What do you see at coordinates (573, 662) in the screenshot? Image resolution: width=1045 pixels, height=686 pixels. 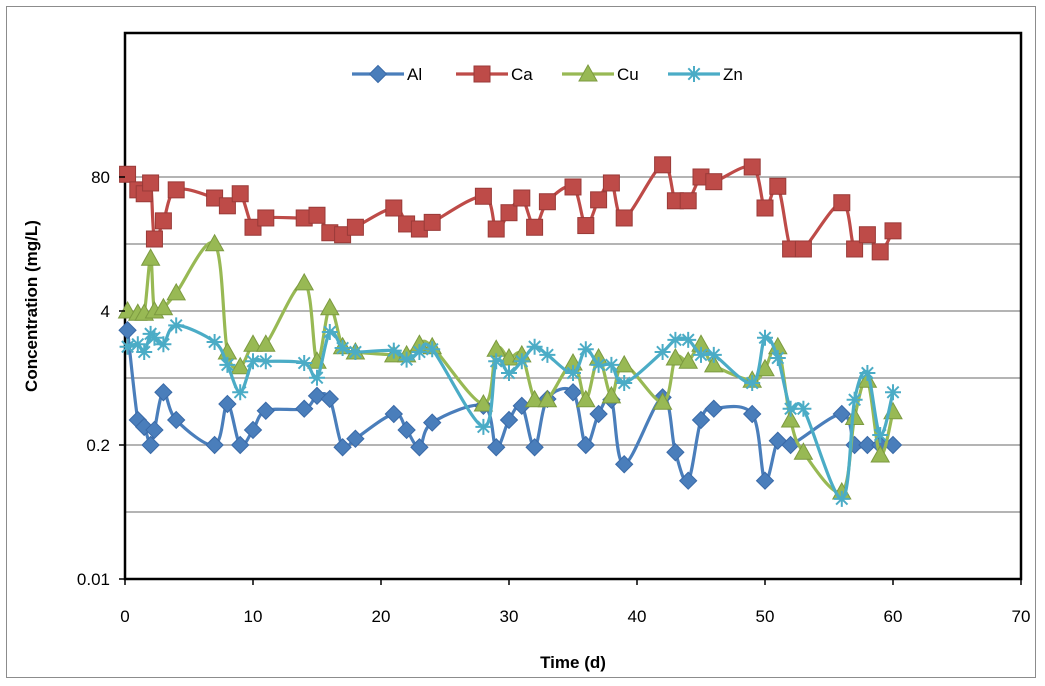 I see `x-axis-title: Time (d)` at bounding box center [573, 662].